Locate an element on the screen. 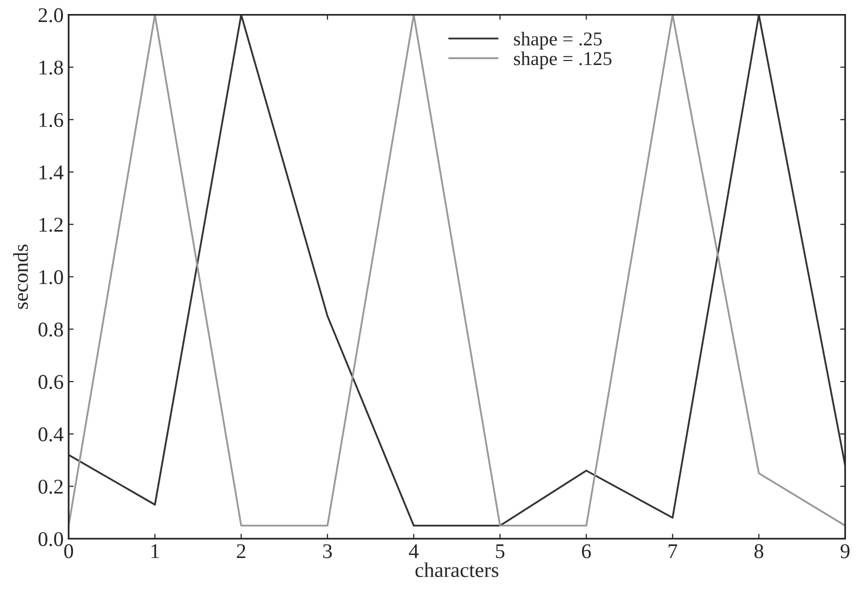  y-tick-label: 0.8 is located at coordinates (50, 329).